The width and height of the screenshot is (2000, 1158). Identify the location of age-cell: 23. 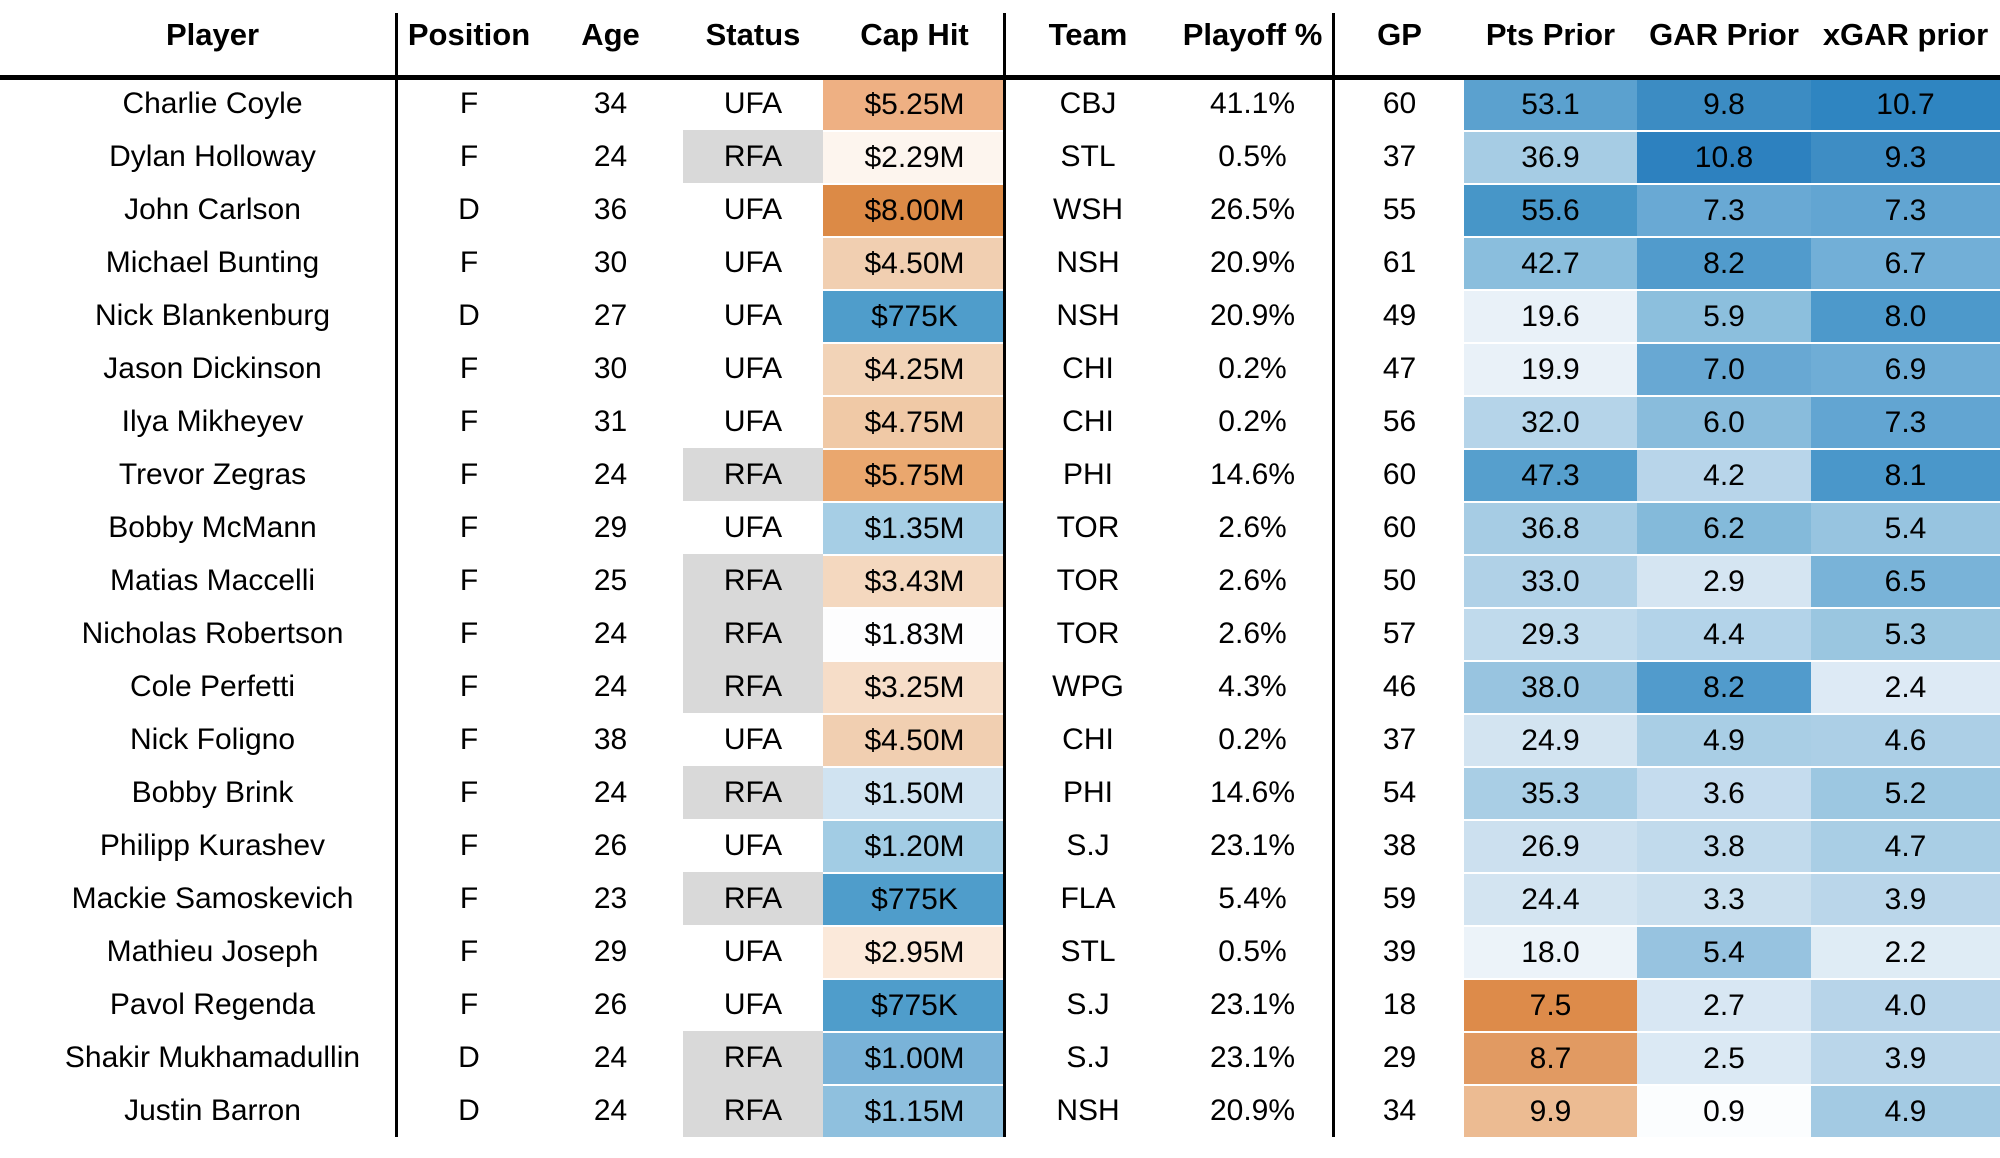
(610, 898).